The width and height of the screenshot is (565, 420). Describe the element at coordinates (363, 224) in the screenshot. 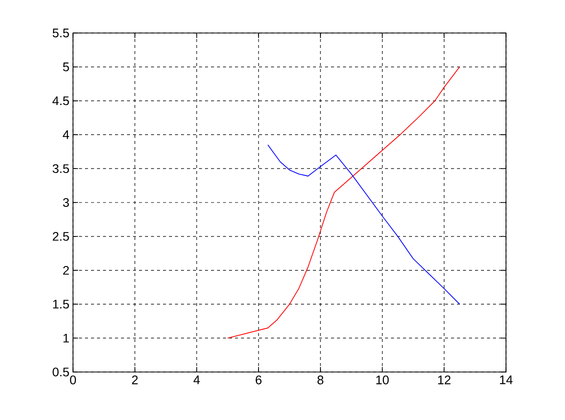

I see `line-series` at that location.